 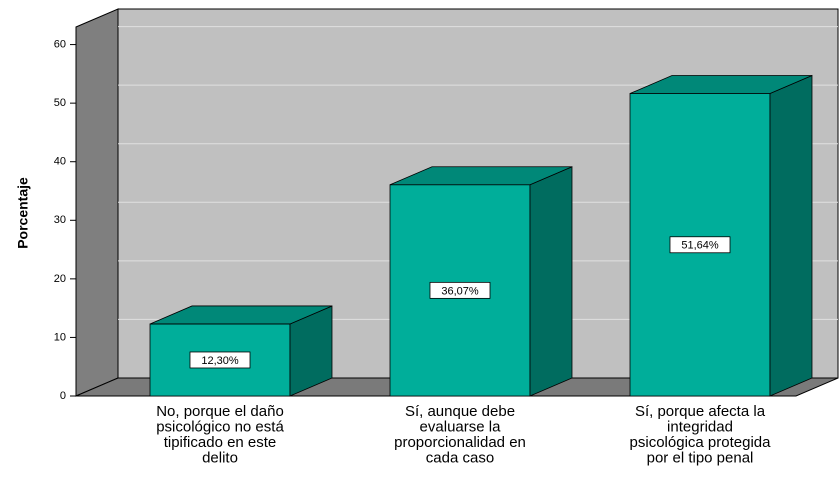 I want to click on y-tick-label: 10, so click(x=60, y=337).